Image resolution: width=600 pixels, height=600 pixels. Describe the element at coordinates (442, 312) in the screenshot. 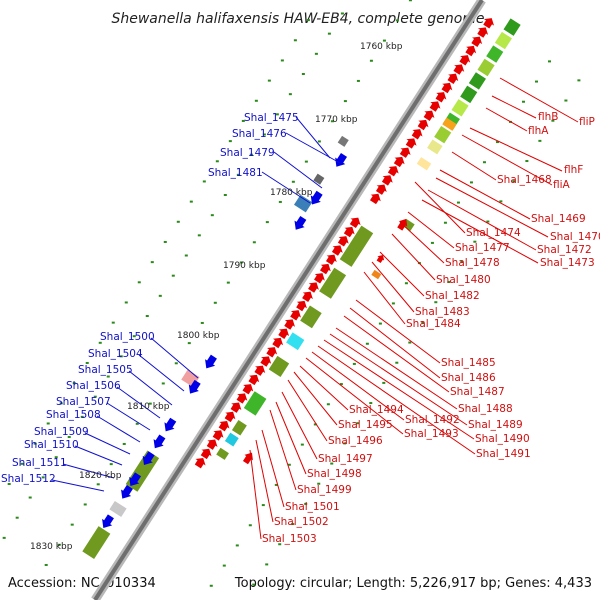

I see `gene-label: Shal_1483` at that location.